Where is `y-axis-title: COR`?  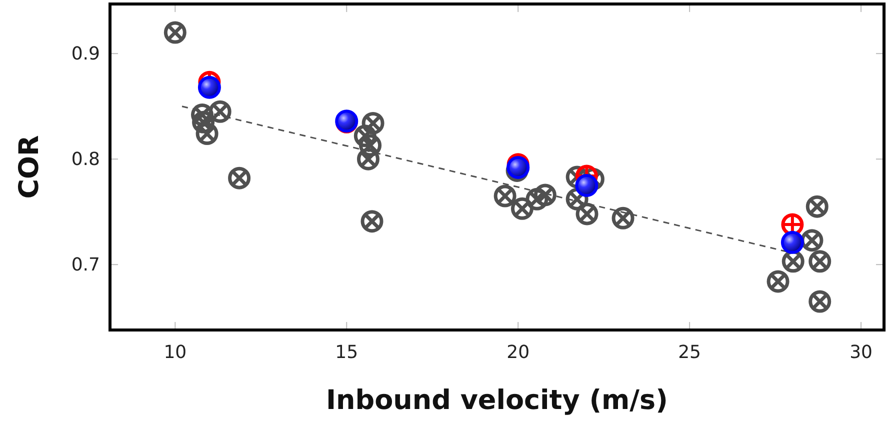 y-axis-title: COR is located at coordinates (29, 167).